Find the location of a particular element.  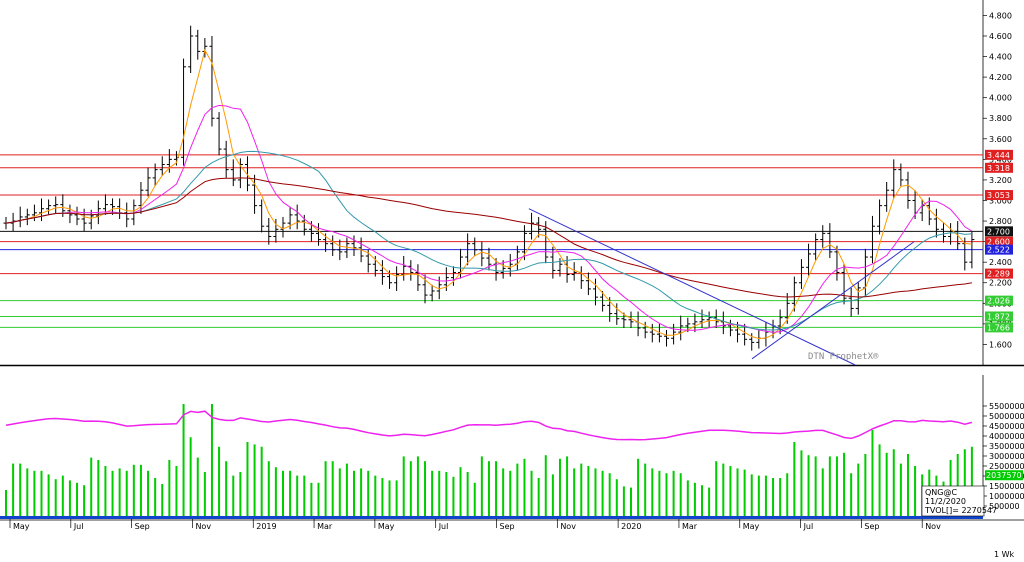

price-tick-label: 3.200 is located at coordinates (1000, 180).